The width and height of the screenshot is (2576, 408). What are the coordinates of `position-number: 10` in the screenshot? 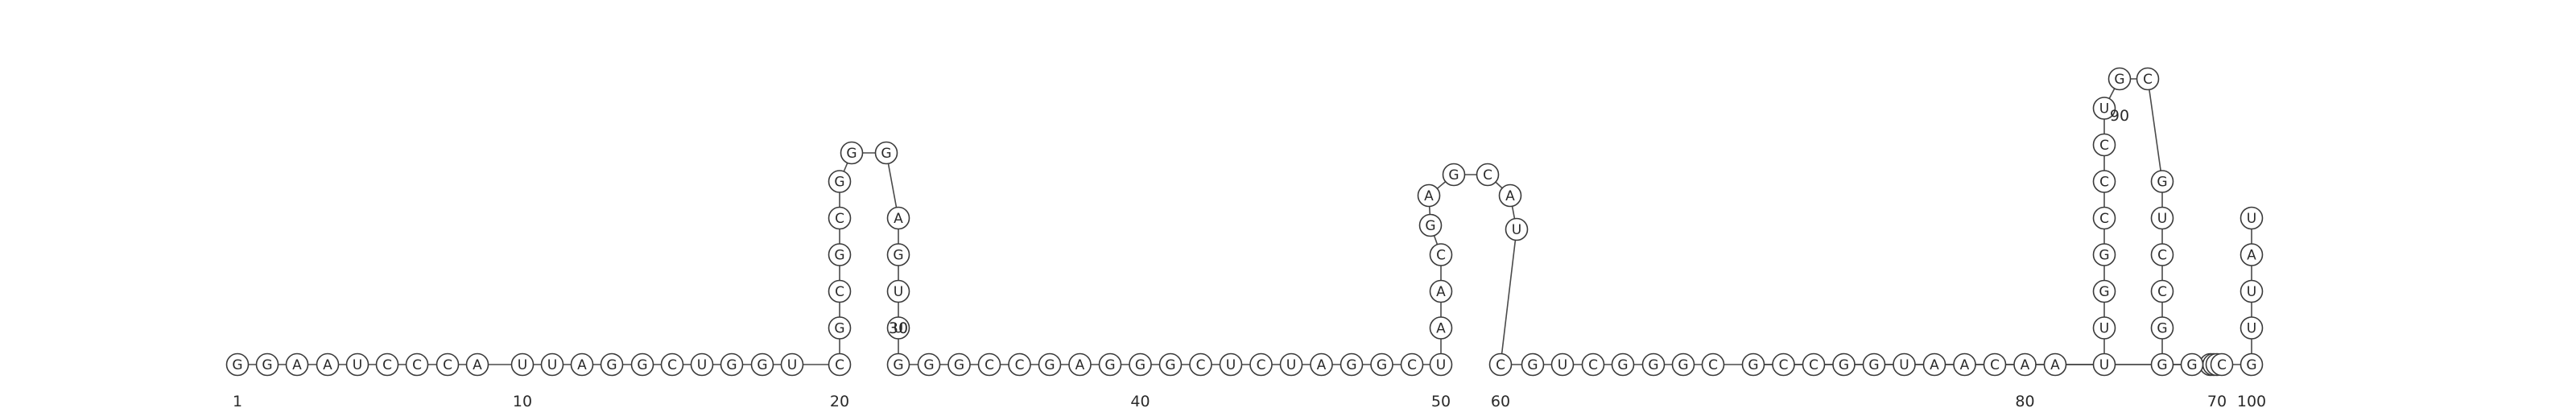 It's located at (522, 400).